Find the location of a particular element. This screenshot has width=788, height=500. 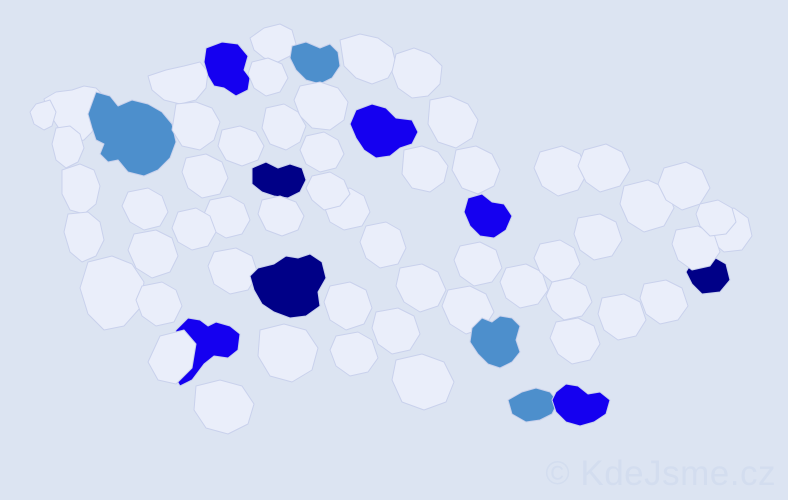

district-mlada-boleslav is located at coordinates (284, 127).